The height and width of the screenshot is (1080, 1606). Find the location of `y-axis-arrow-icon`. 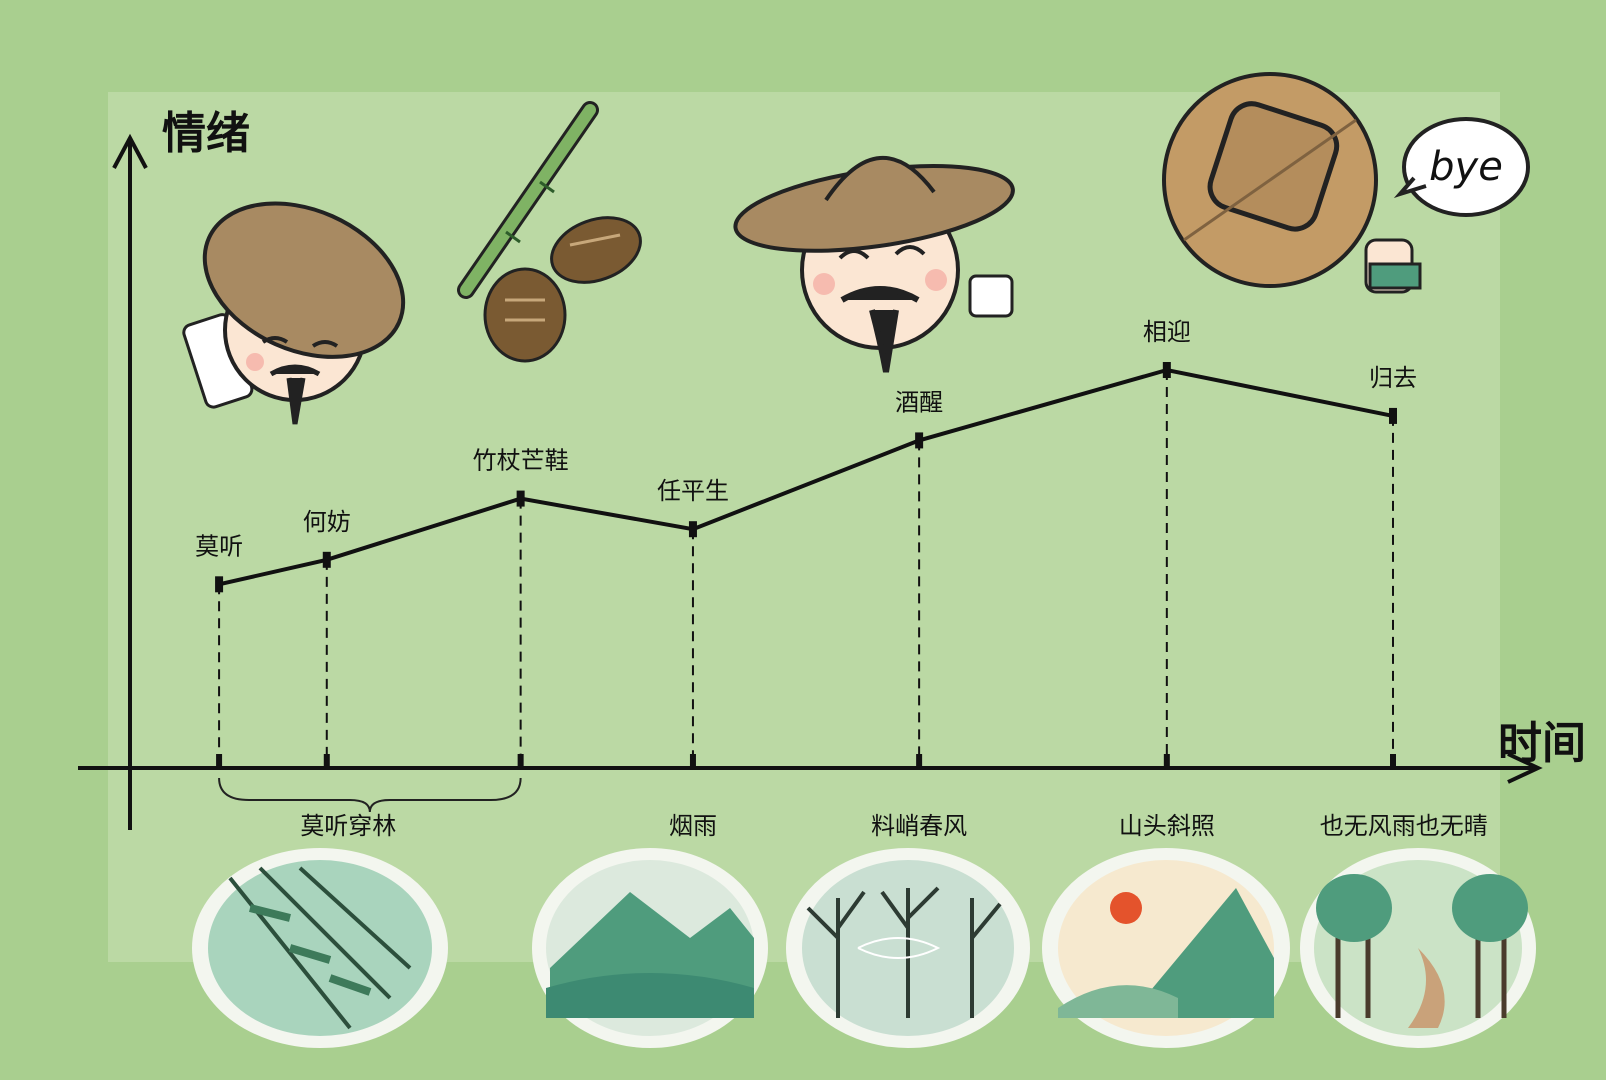

y-axis-arrow-icon is located at coordinates (130, 151).